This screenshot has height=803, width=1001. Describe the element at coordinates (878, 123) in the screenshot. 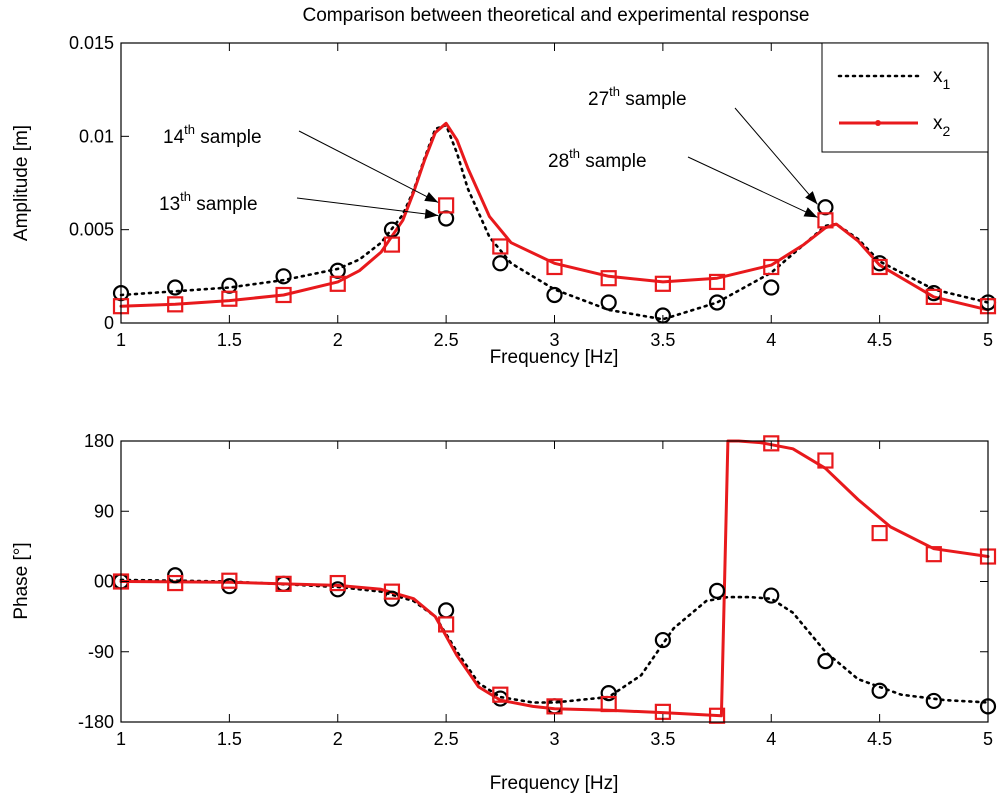

I see `legend-x2-marker` at that location.